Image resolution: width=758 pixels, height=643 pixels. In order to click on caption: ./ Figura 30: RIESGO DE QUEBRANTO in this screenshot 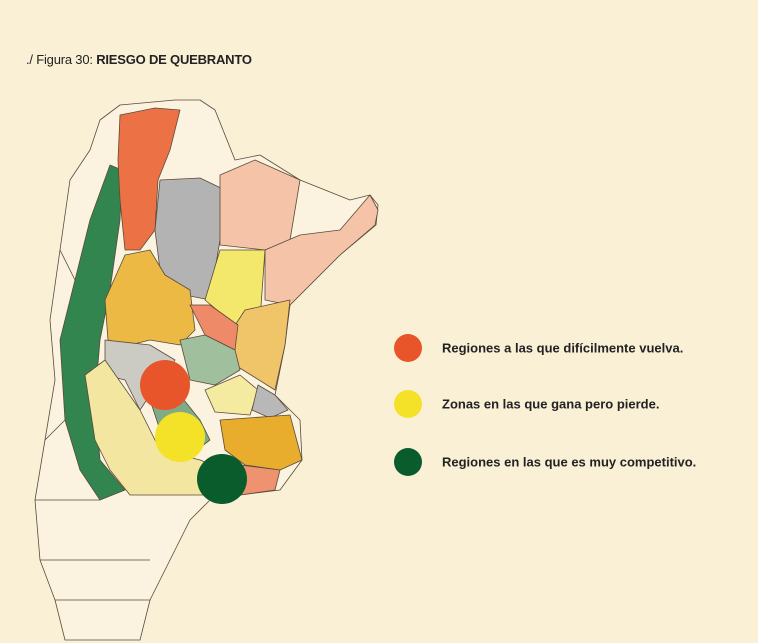, I will do `click(139, 59)`.